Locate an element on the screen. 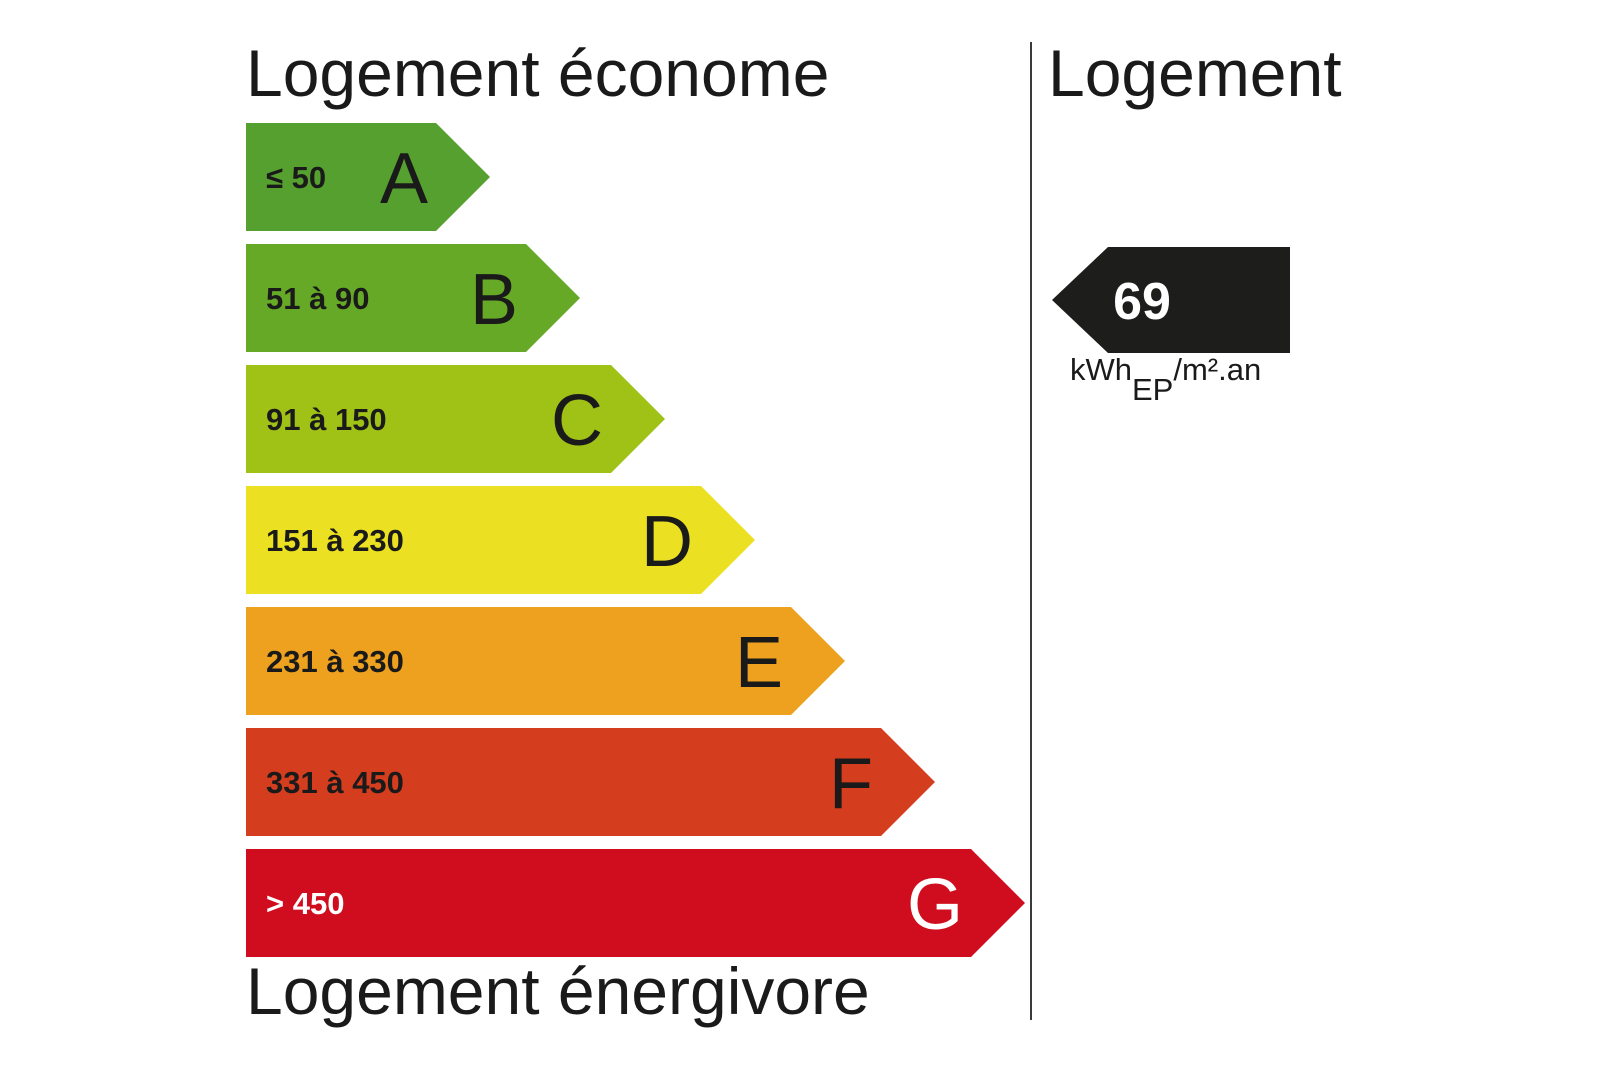 The image size is (1600, 1068). class-range-label-d: 151 à 230 is located at coordinates (335, 540).